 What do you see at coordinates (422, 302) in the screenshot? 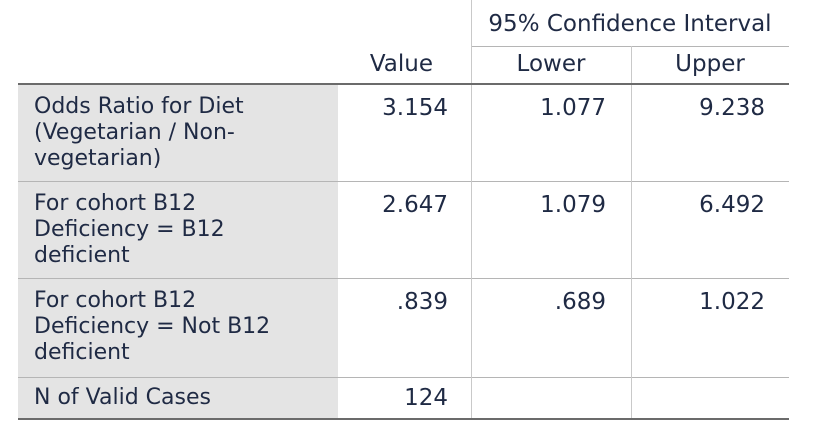
I see `value-cell: .839` at bounding box center [422, 302].